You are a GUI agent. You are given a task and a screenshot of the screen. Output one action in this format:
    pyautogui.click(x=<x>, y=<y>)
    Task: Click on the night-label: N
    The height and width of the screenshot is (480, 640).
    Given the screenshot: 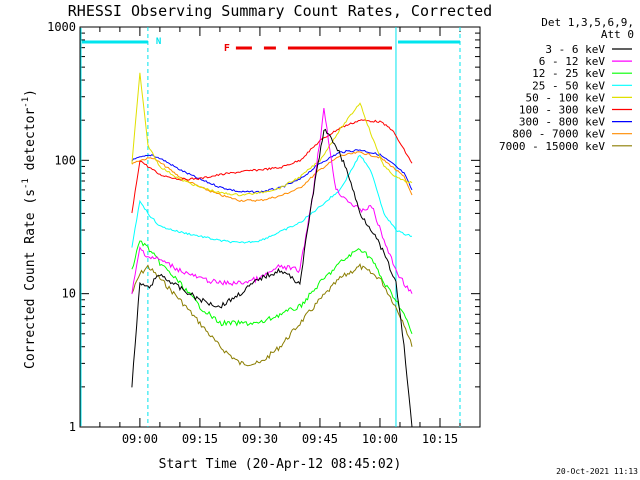 What is the action you would take?
    pyautogui.click(x=158, y=42)
    